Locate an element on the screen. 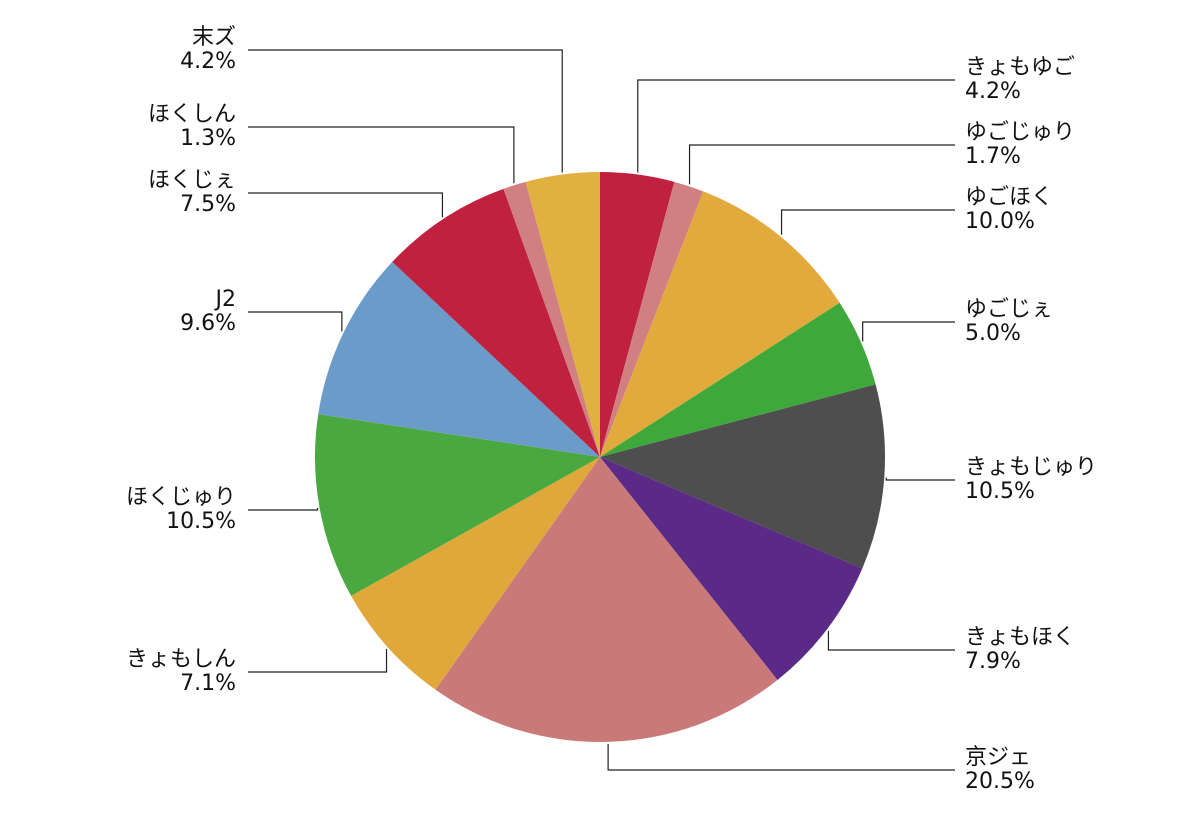 This screenshot has width=1200, height=819. slice-value: 9.6% is located at coordinates (208, 323).